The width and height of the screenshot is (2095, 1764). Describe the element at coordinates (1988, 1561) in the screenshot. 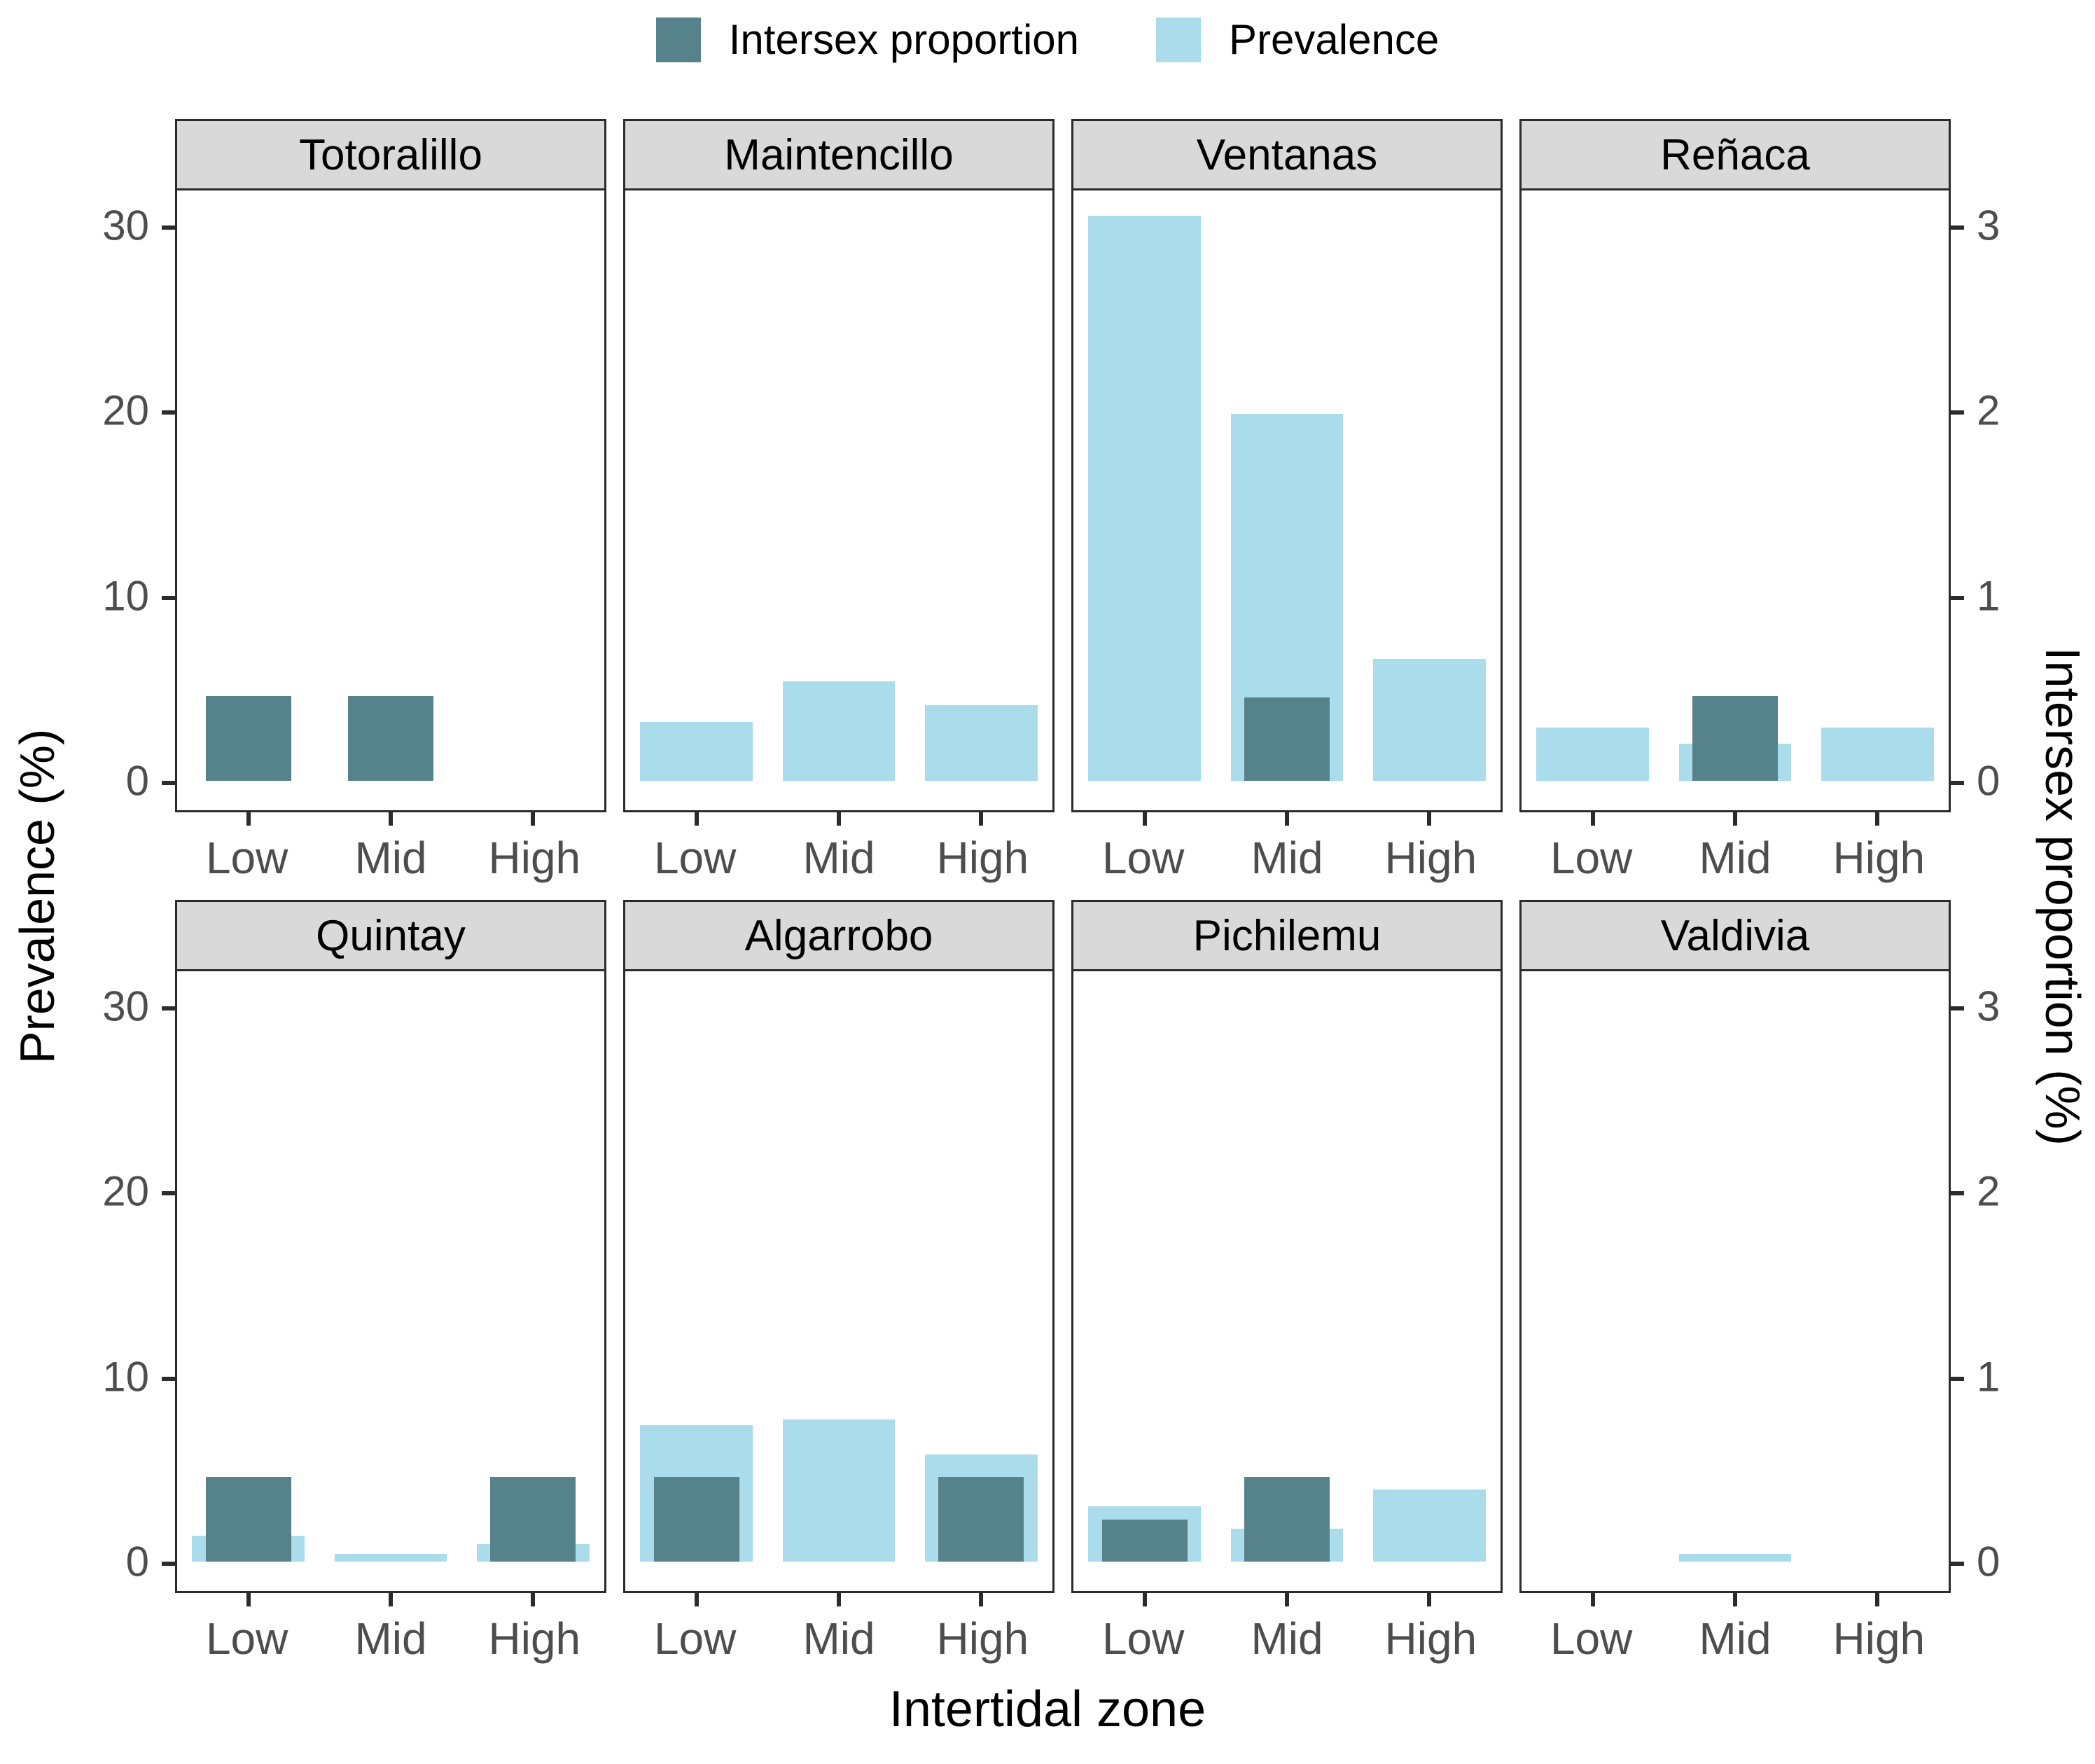

I see `right-axis-tick-label: 0` at that location.